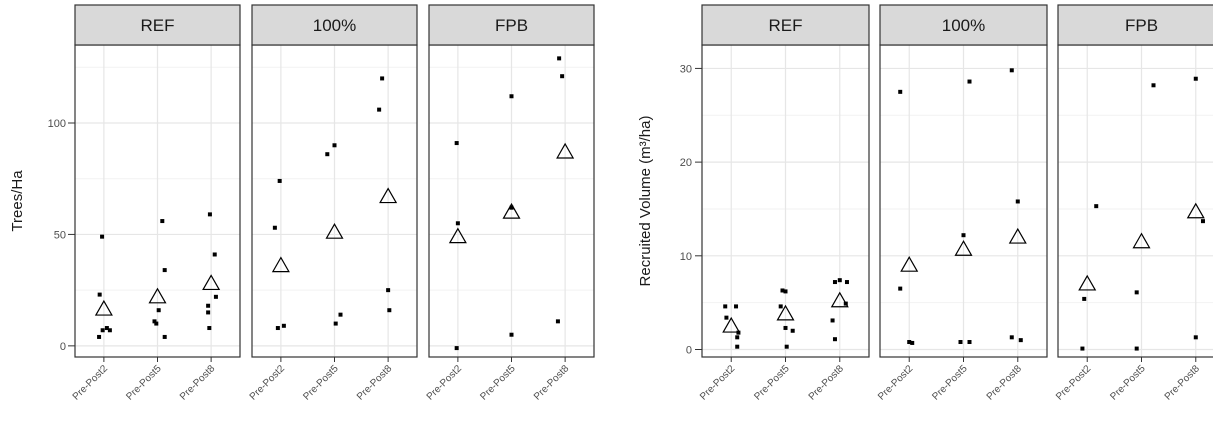  Describe the element at coordinates (686, 69) in the screenshot. I see `y-tick-label: 30` at that location.